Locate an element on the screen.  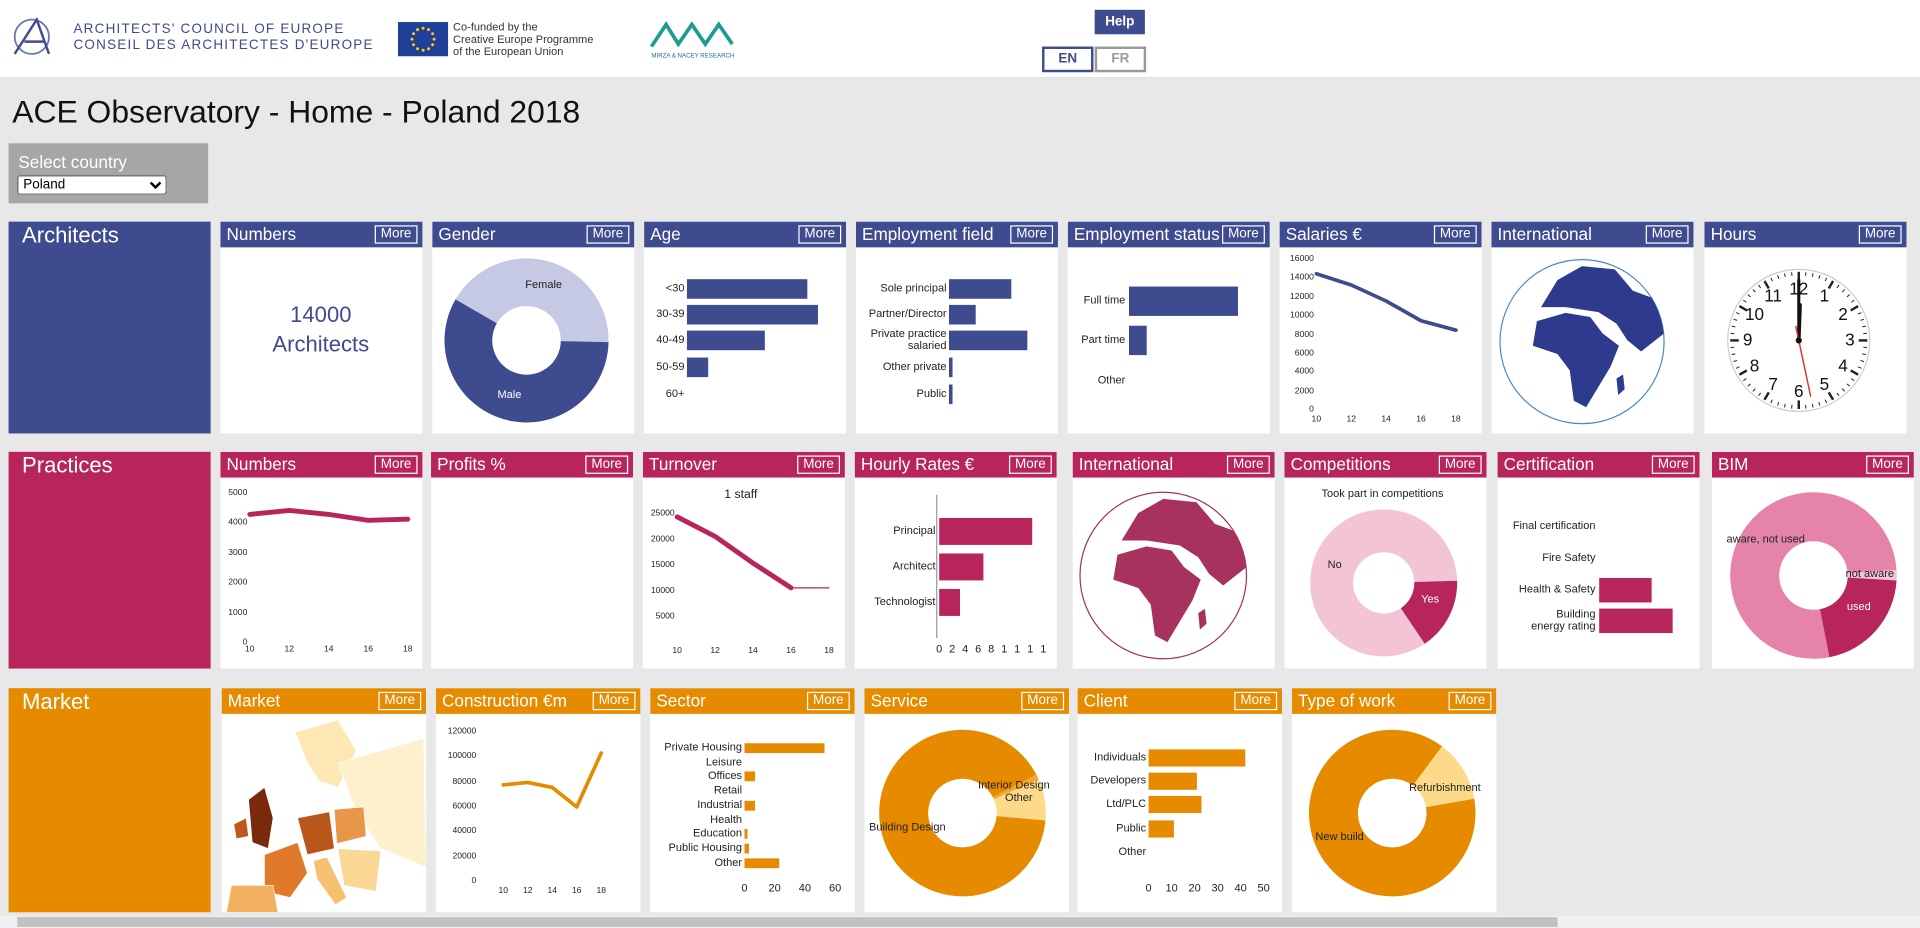
category-label: Public Housing is located at coordinates (705, 847).